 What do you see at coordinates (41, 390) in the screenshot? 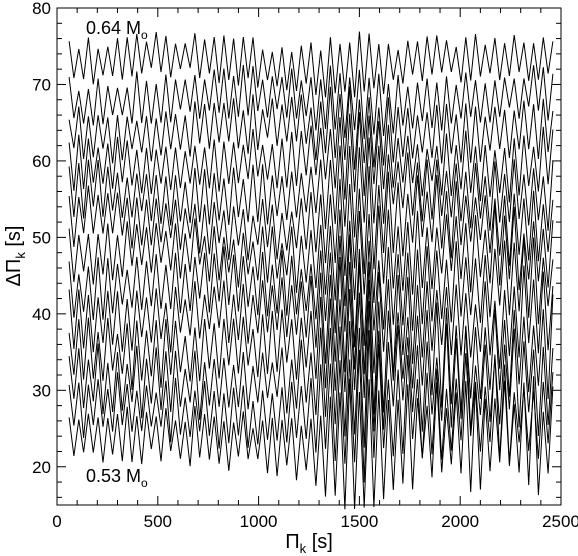
I see `y-tick-label: 30` at bounding box center [41, 390].